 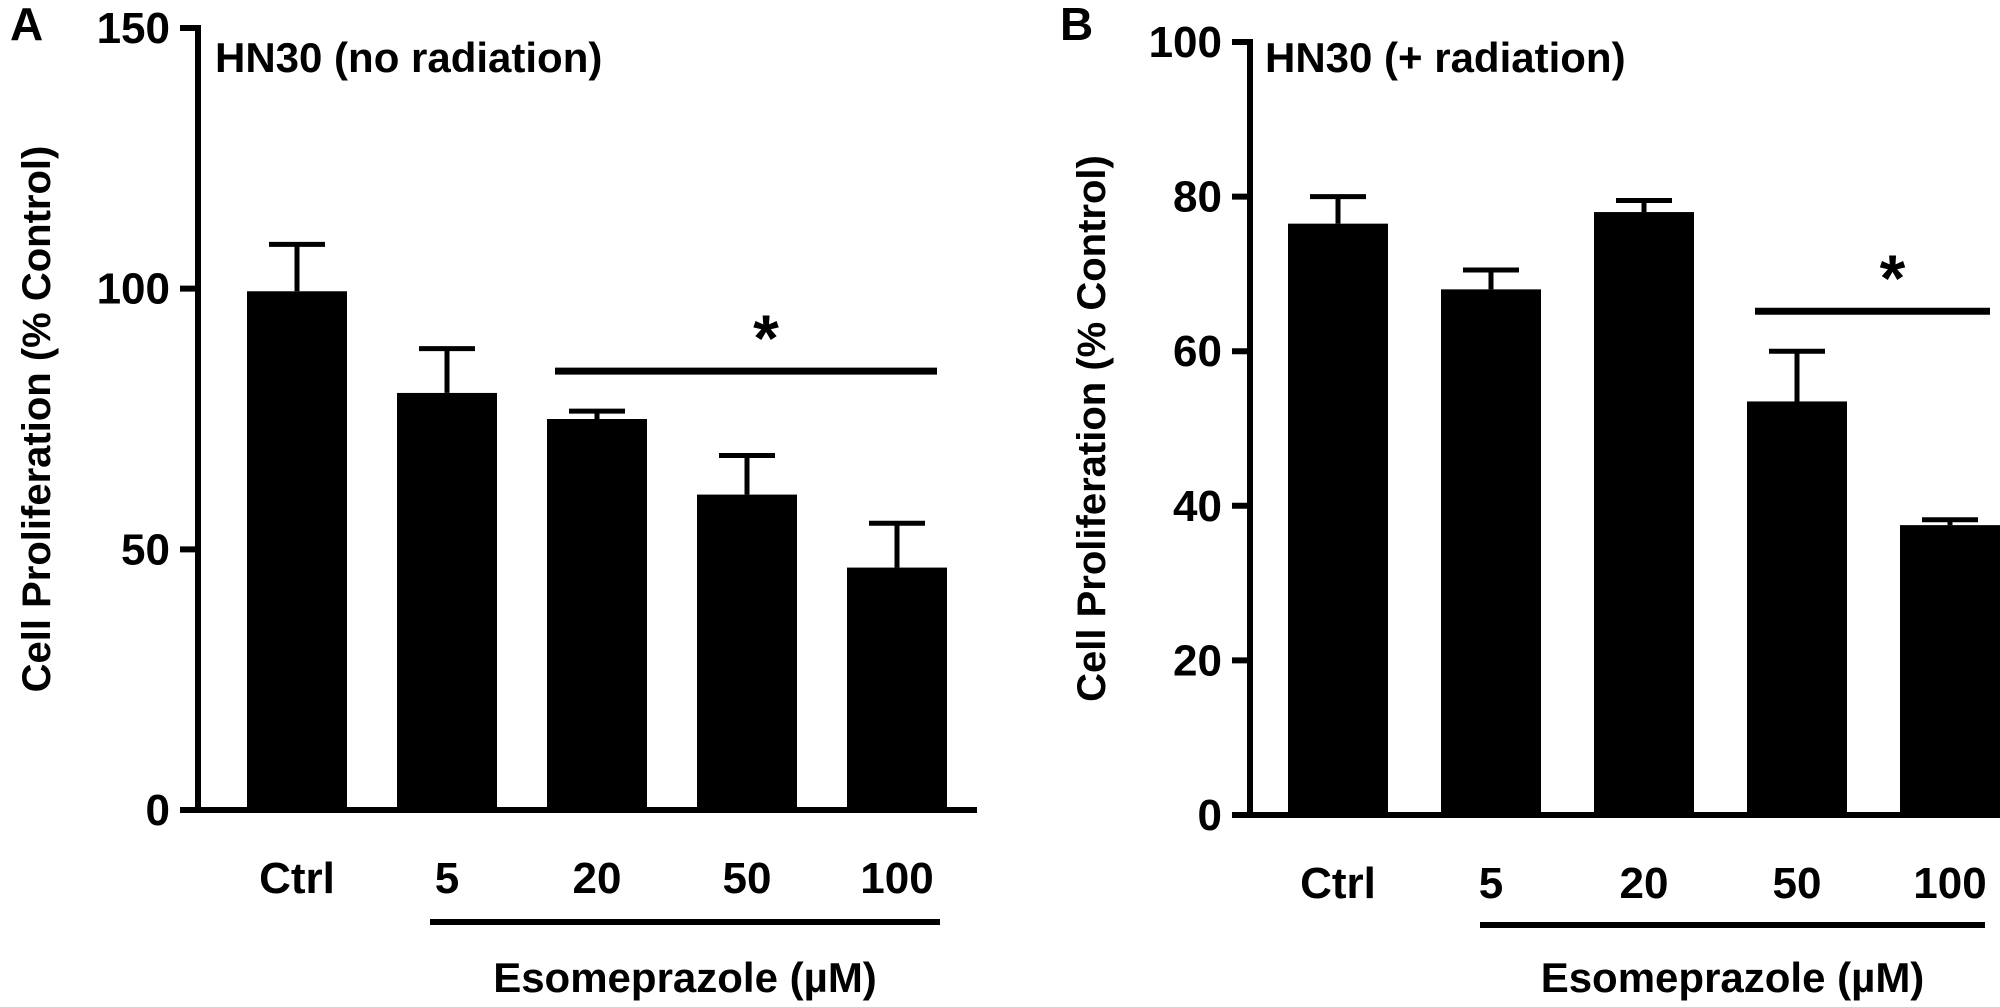 What do you see at coordinates (1197, 660) in the screenshot?
I see `y-tick-label: 20` at bounding box center [1197, 660].